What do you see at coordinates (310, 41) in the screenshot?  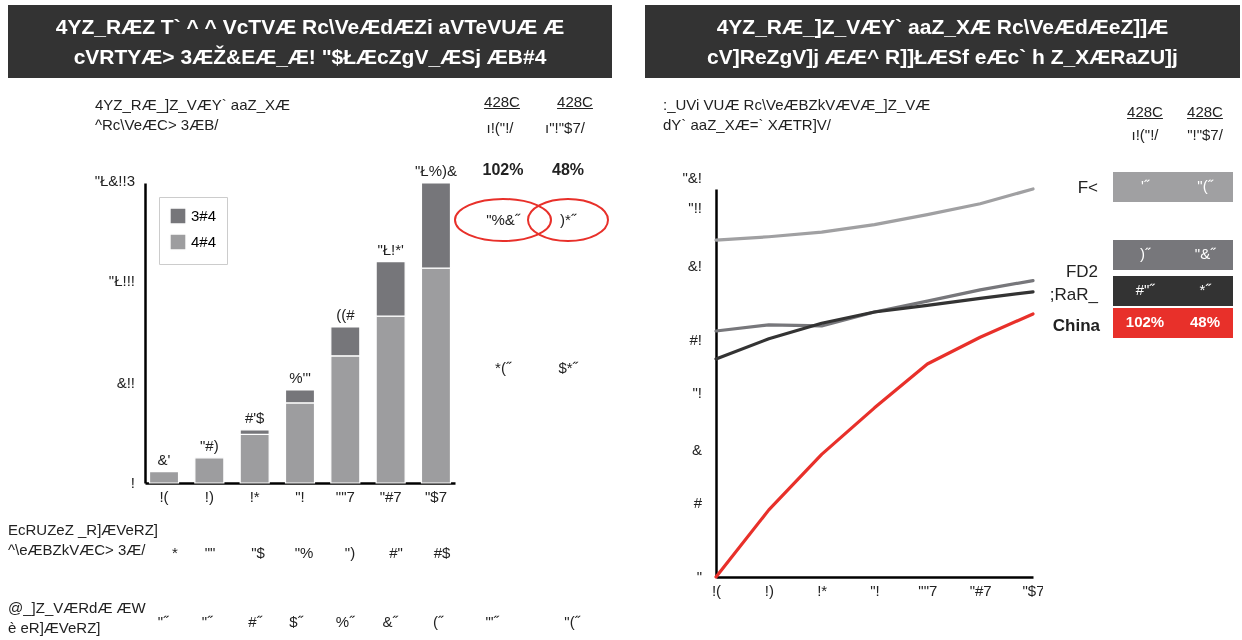 I see `chart-title: 4YZ_RÆZ T` ^ ^ VcTVÆ Rc\VeÆdÆZi aVTeVUÆ Æ cVRTYÆ> 3ÆŽ&EÆ_Æ! "$ŁÆcZgV_ÆSj ÆB#4` at bounding box center [310, 41].